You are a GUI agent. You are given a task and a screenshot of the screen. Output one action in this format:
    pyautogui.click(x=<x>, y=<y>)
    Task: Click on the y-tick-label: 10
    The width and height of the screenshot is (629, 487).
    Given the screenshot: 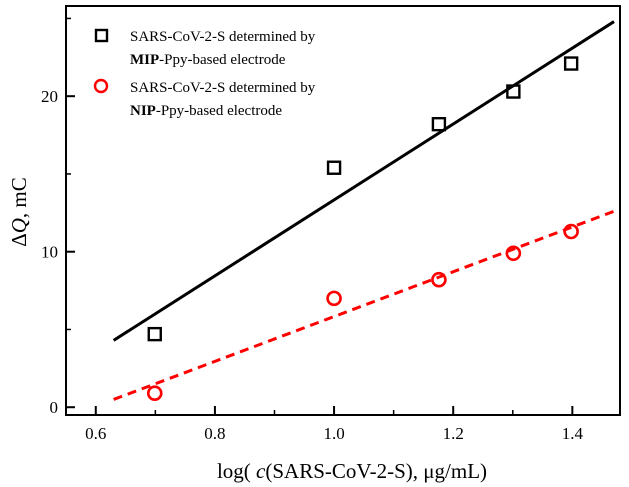 What is the action you would take?
    pyautogui.click(x=49, y=252)
    